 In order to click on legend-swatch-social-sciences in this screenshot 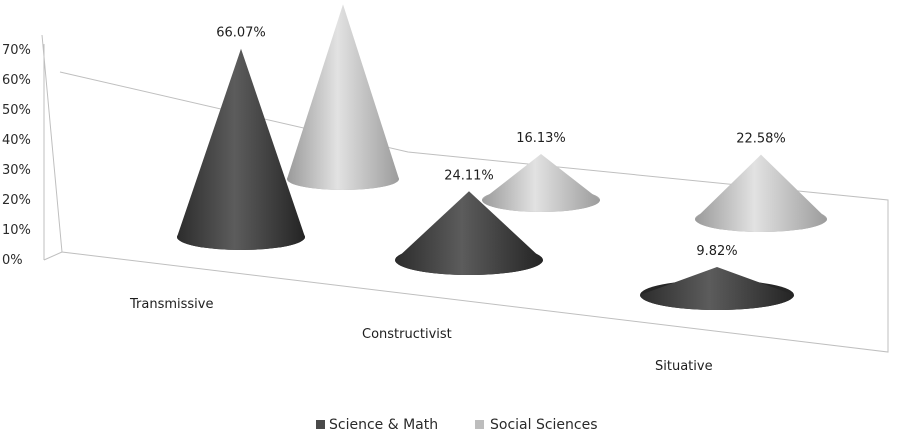, I will do `click(479, 424)`.